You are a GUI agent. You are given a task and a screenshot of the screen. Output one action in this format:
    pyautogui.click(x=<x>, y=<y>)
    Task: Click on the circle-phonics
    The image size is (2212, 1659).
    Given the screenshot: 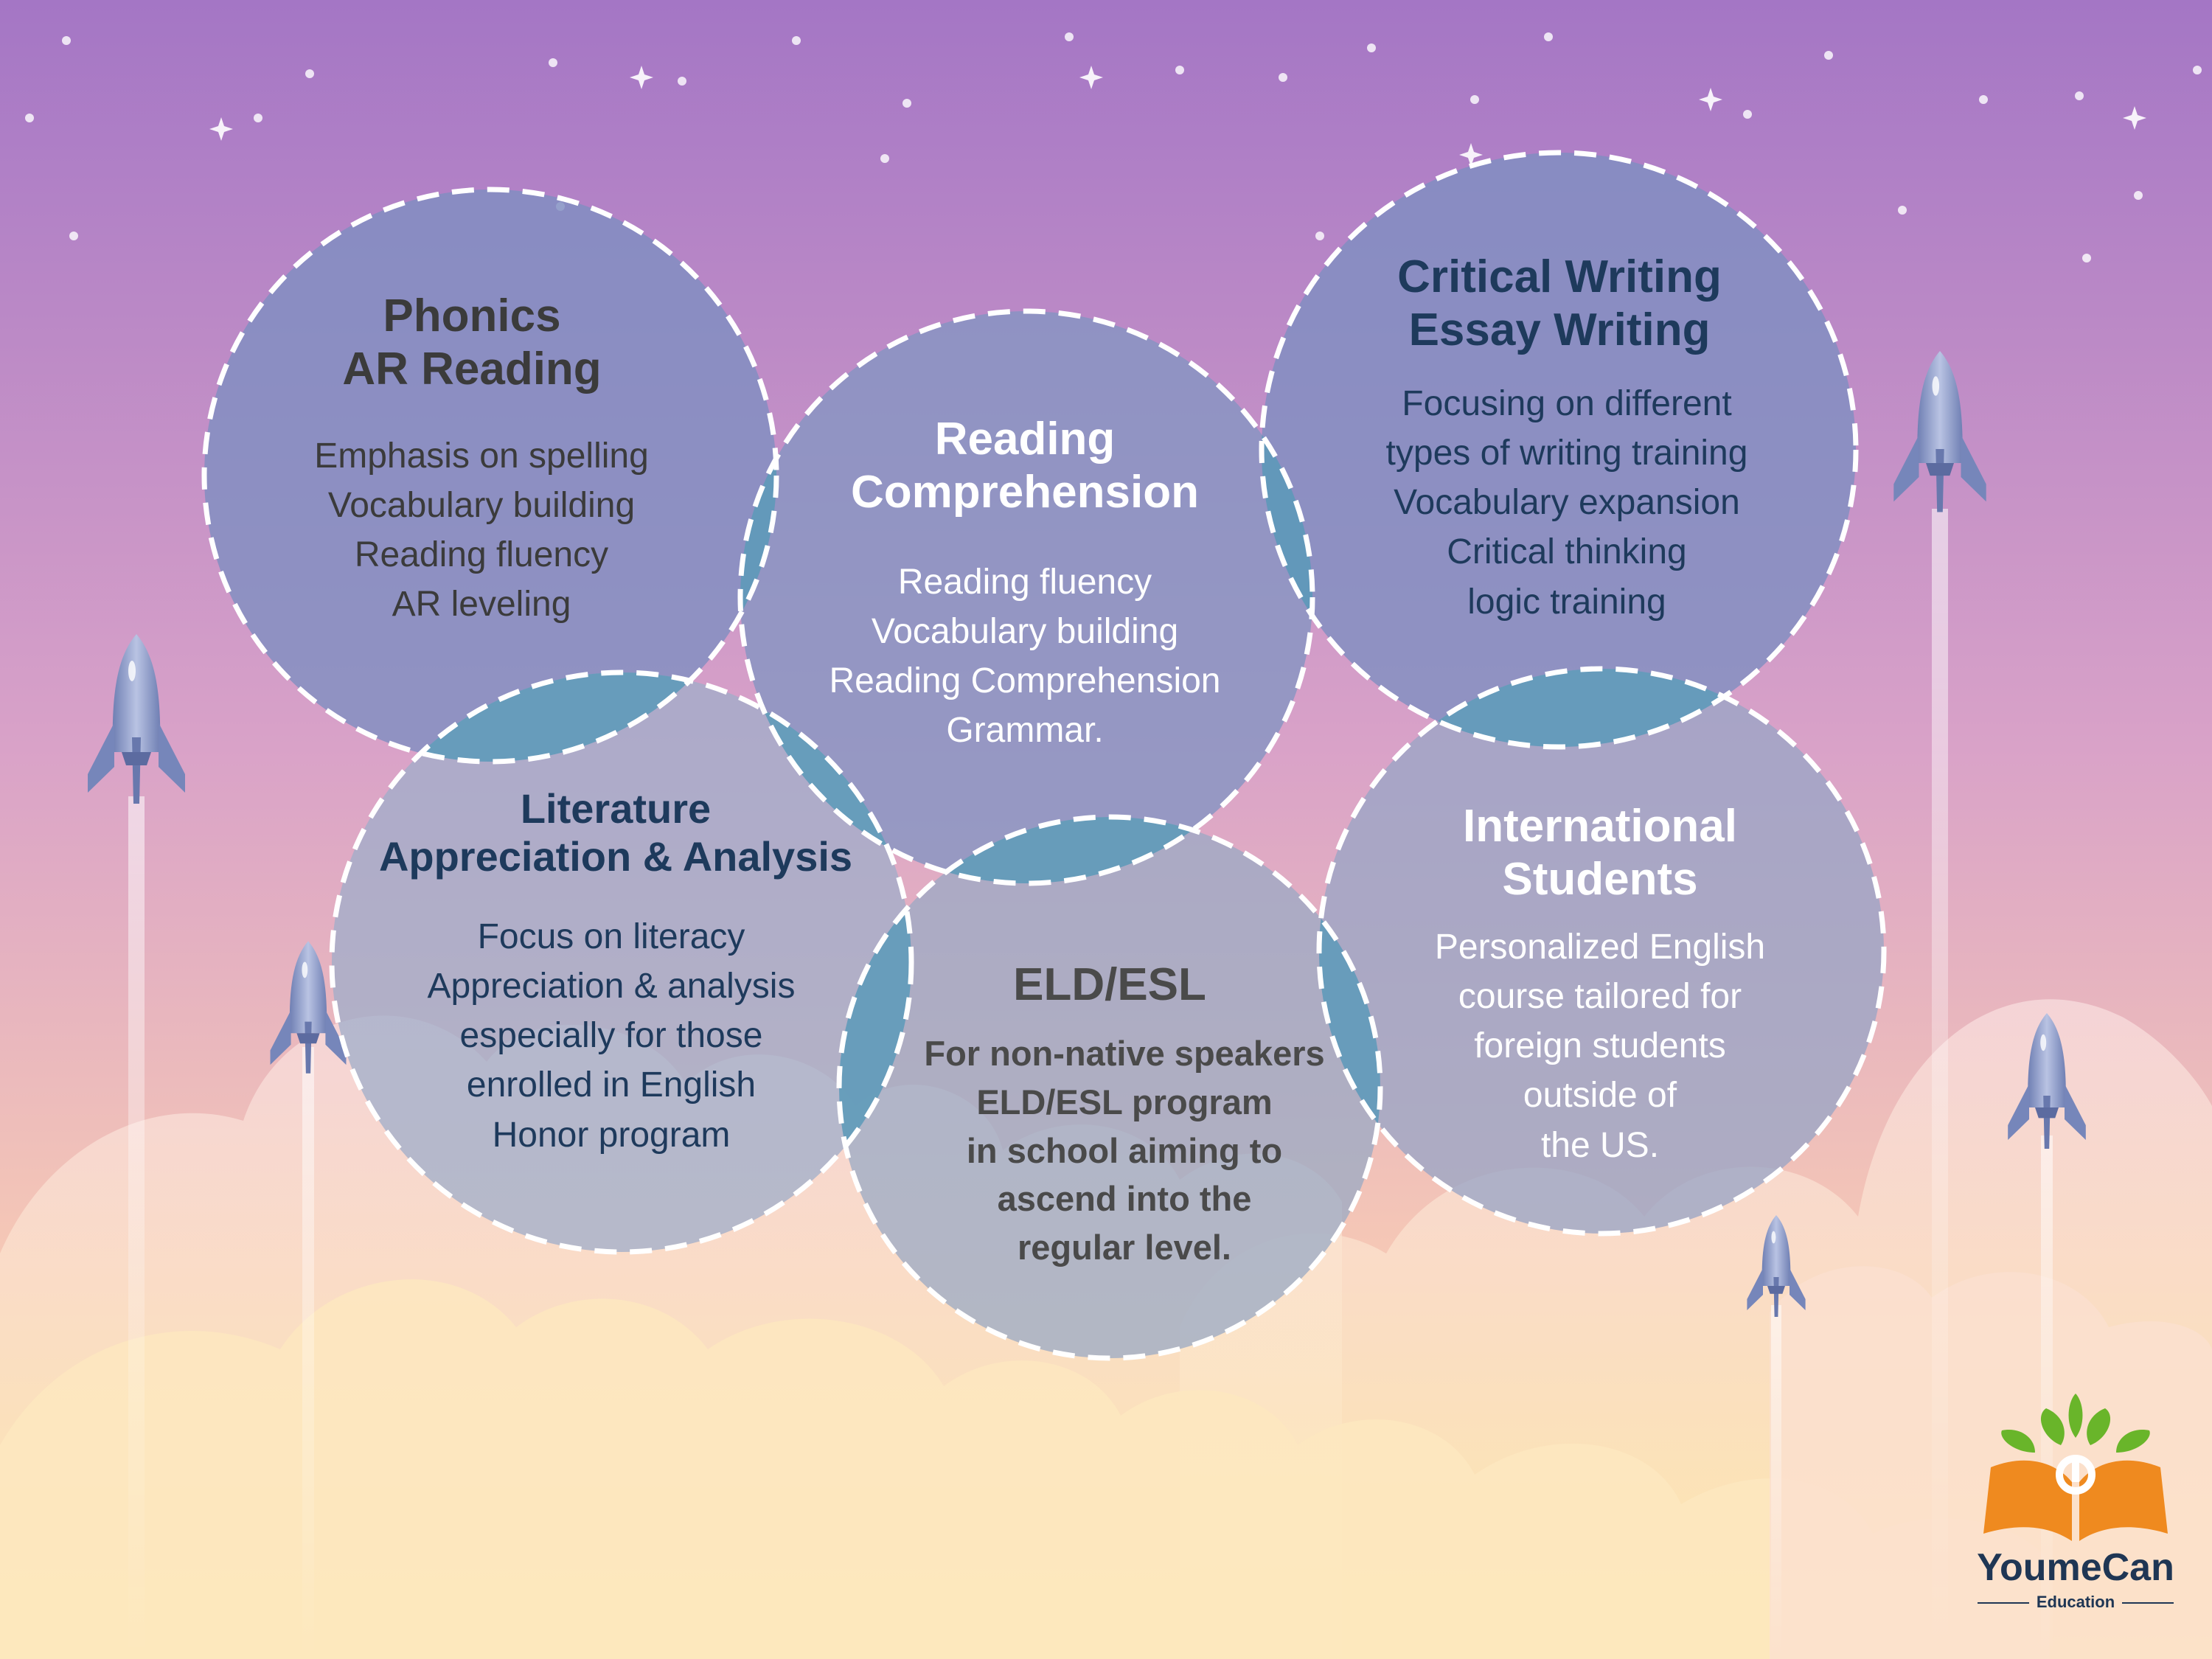 What is the action you would take?
    pyautogui.click(x=490, y=475)
    